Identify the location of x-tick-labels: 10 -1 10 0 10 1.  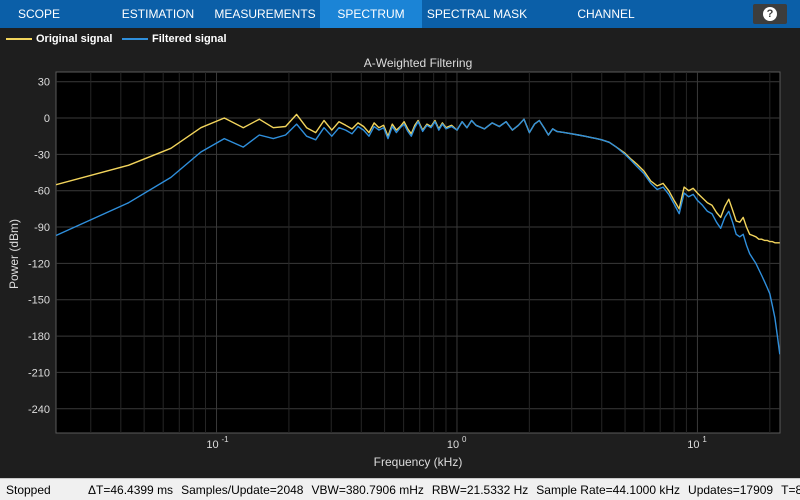
(456, 443).